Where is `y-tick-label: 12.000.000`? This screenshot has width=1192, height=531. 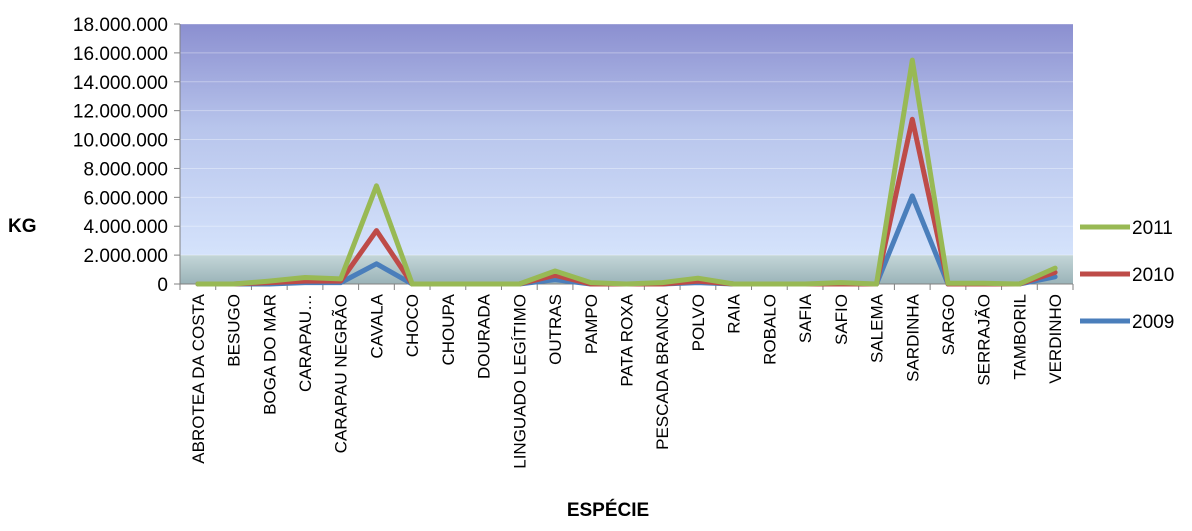
y-tick-label: 12.000.000 is located at coordinates (120, 112).